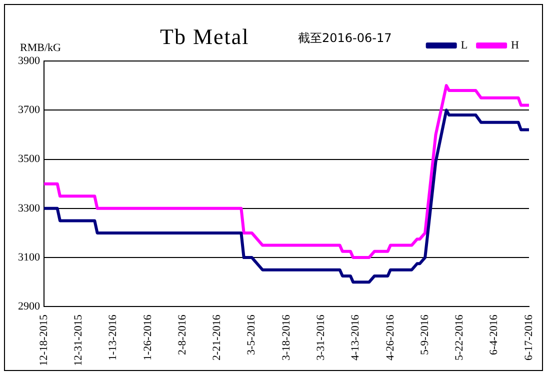  What do you see at coordinates (29, 257) in the screenshot?
I see `y-tick-label: 3100` at bounding box center [29, 257].